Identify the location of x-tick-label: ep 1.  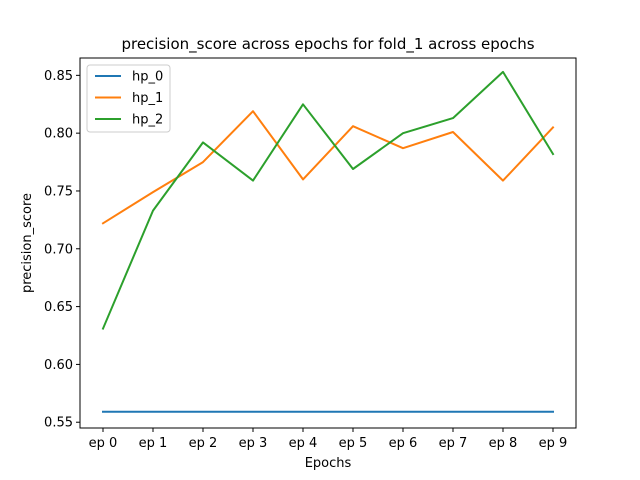
(153, 443).